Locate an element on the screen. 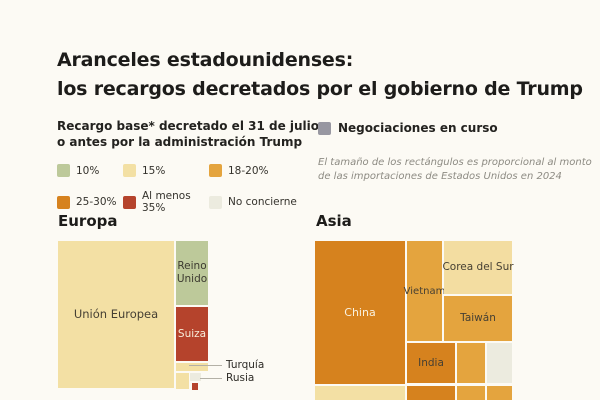 This screenshot has height=400, width=600. legend-item-10: 10% is located at coordinates (90, 170).